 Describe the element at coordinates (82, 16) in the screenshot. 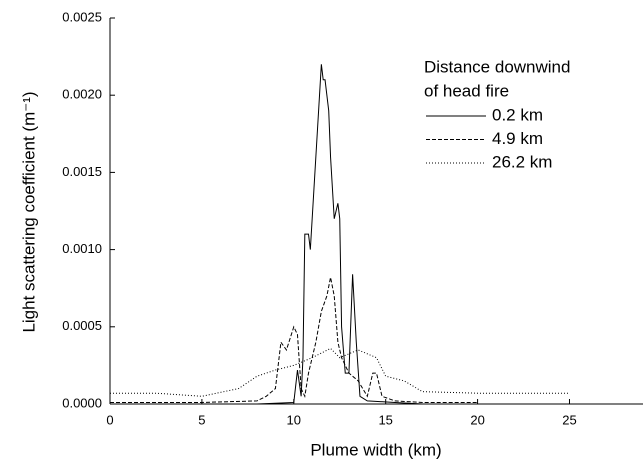

I see `y-tick-label: 0.0025` at that location.